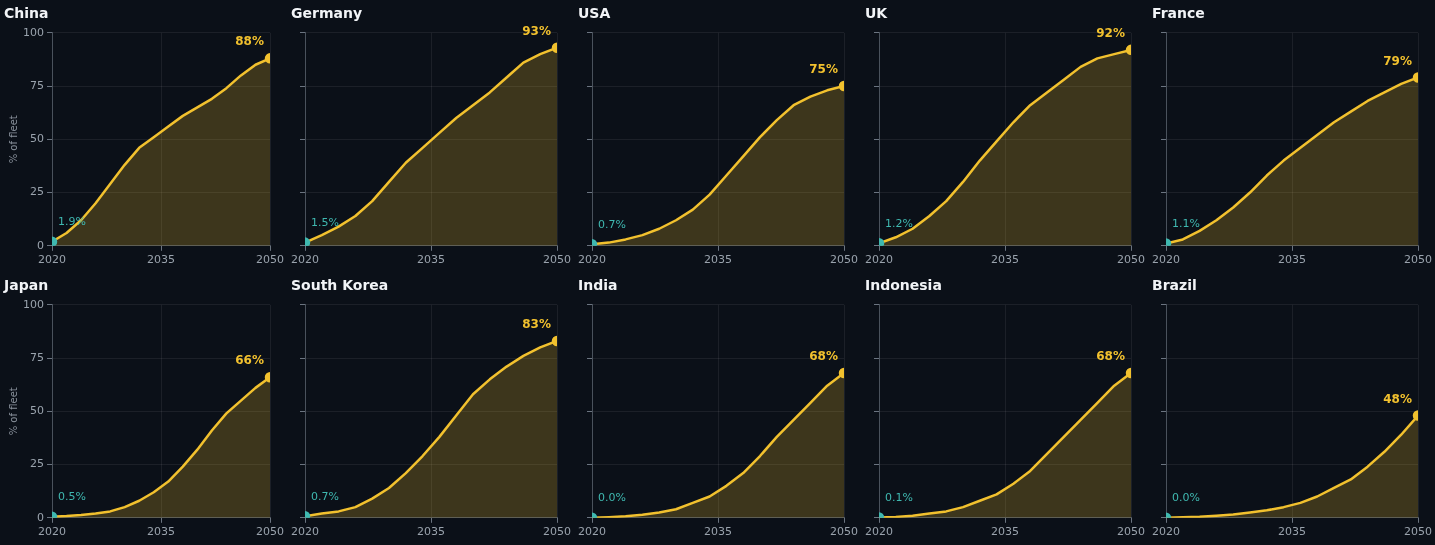  What do you see at coordinates (903, 285) in the screenshot?
I see `chart-title: Indonesia` at bounding box center [903, 285].